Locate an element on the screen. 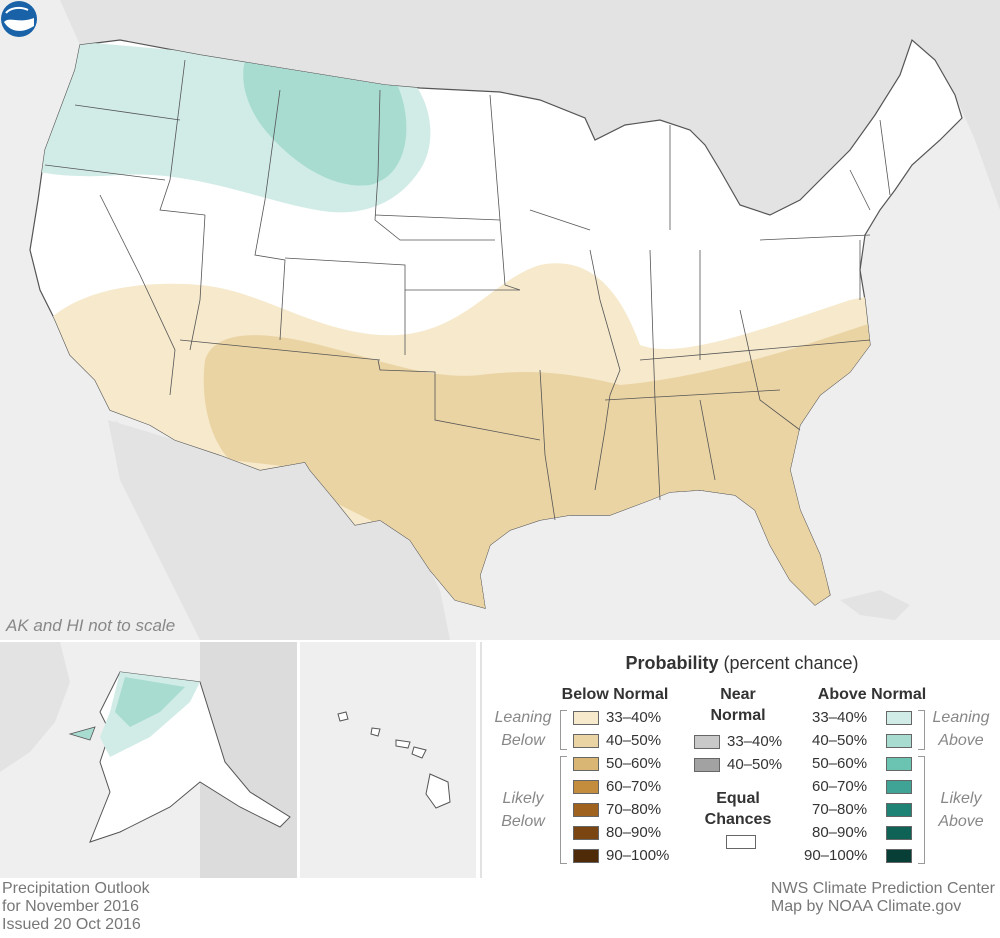 The height and width of the screenshot is (938, 1000). hawaii-map-svg is located at coordinates (394, 760).